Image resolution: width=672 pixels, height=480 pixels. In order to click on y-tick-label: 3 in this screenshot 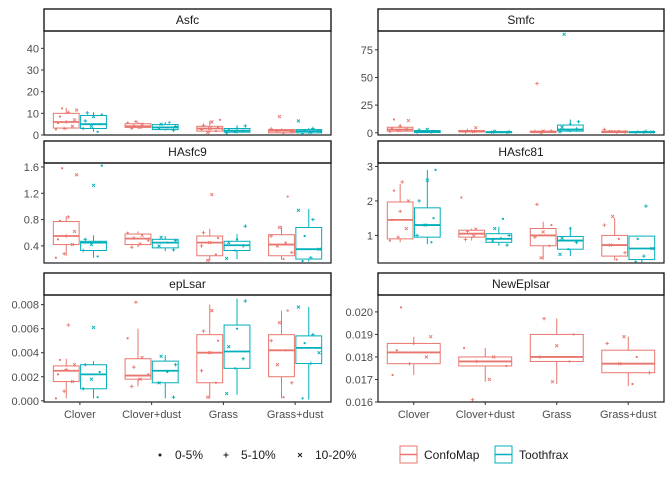, I will do `click(370, 167)`.